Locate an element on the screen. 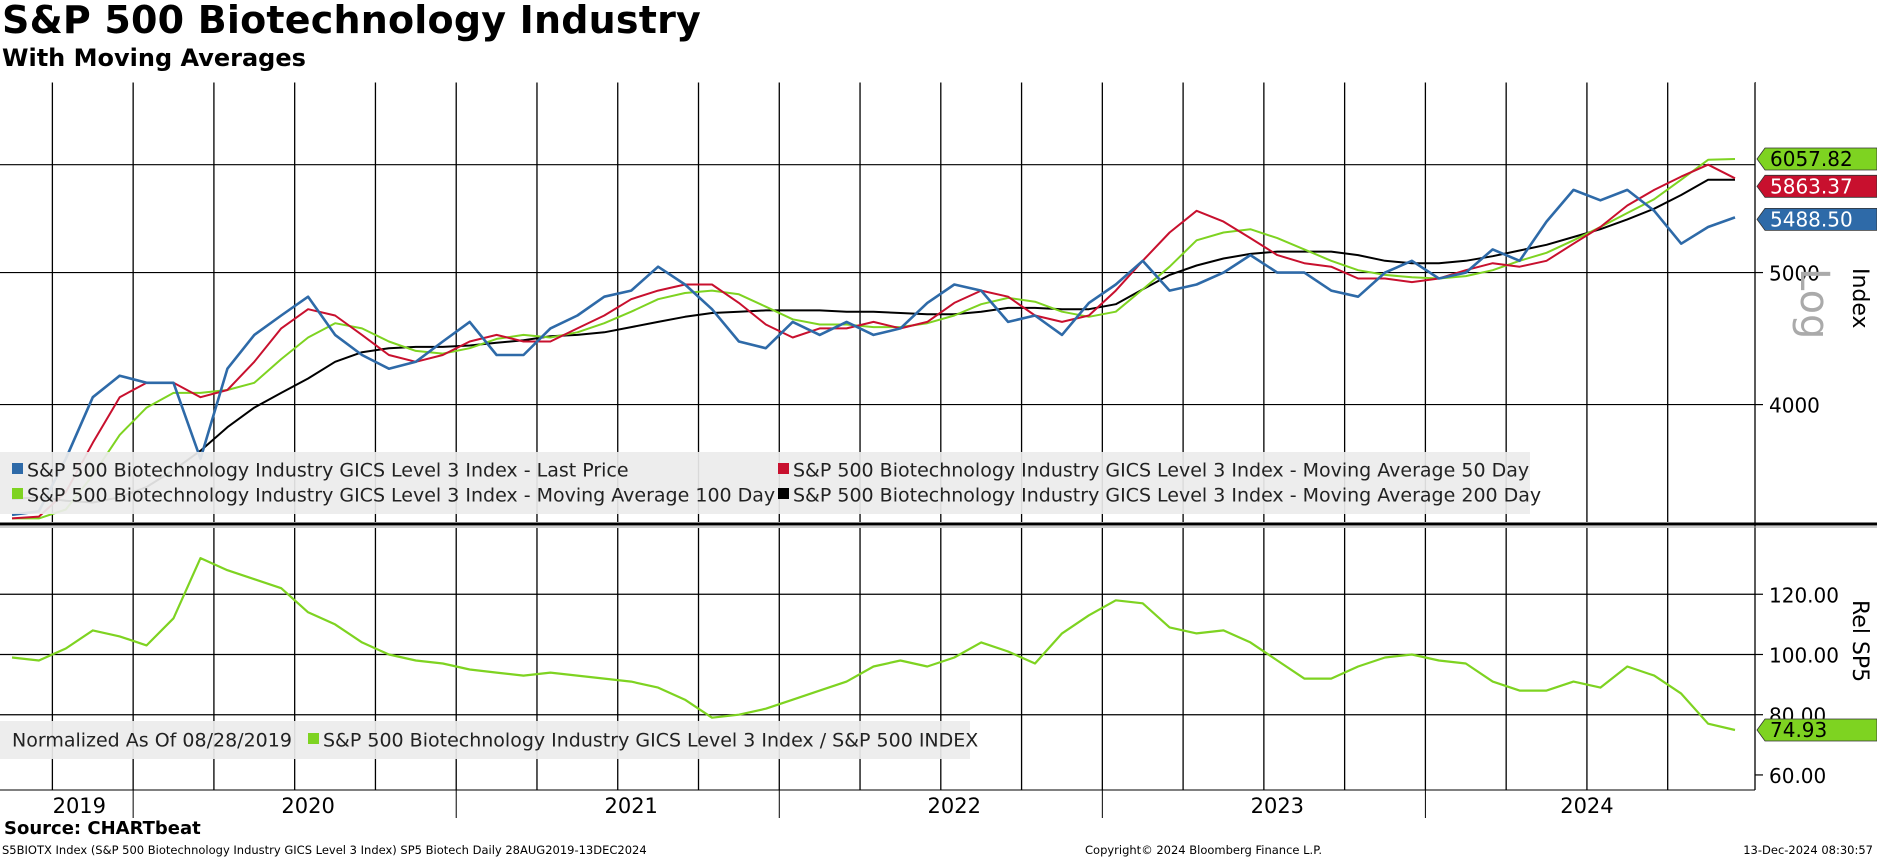 This screenshot has height=859, width=1877. value-tag-ma100: 6057.82 is located at coordinates (1816, 159).